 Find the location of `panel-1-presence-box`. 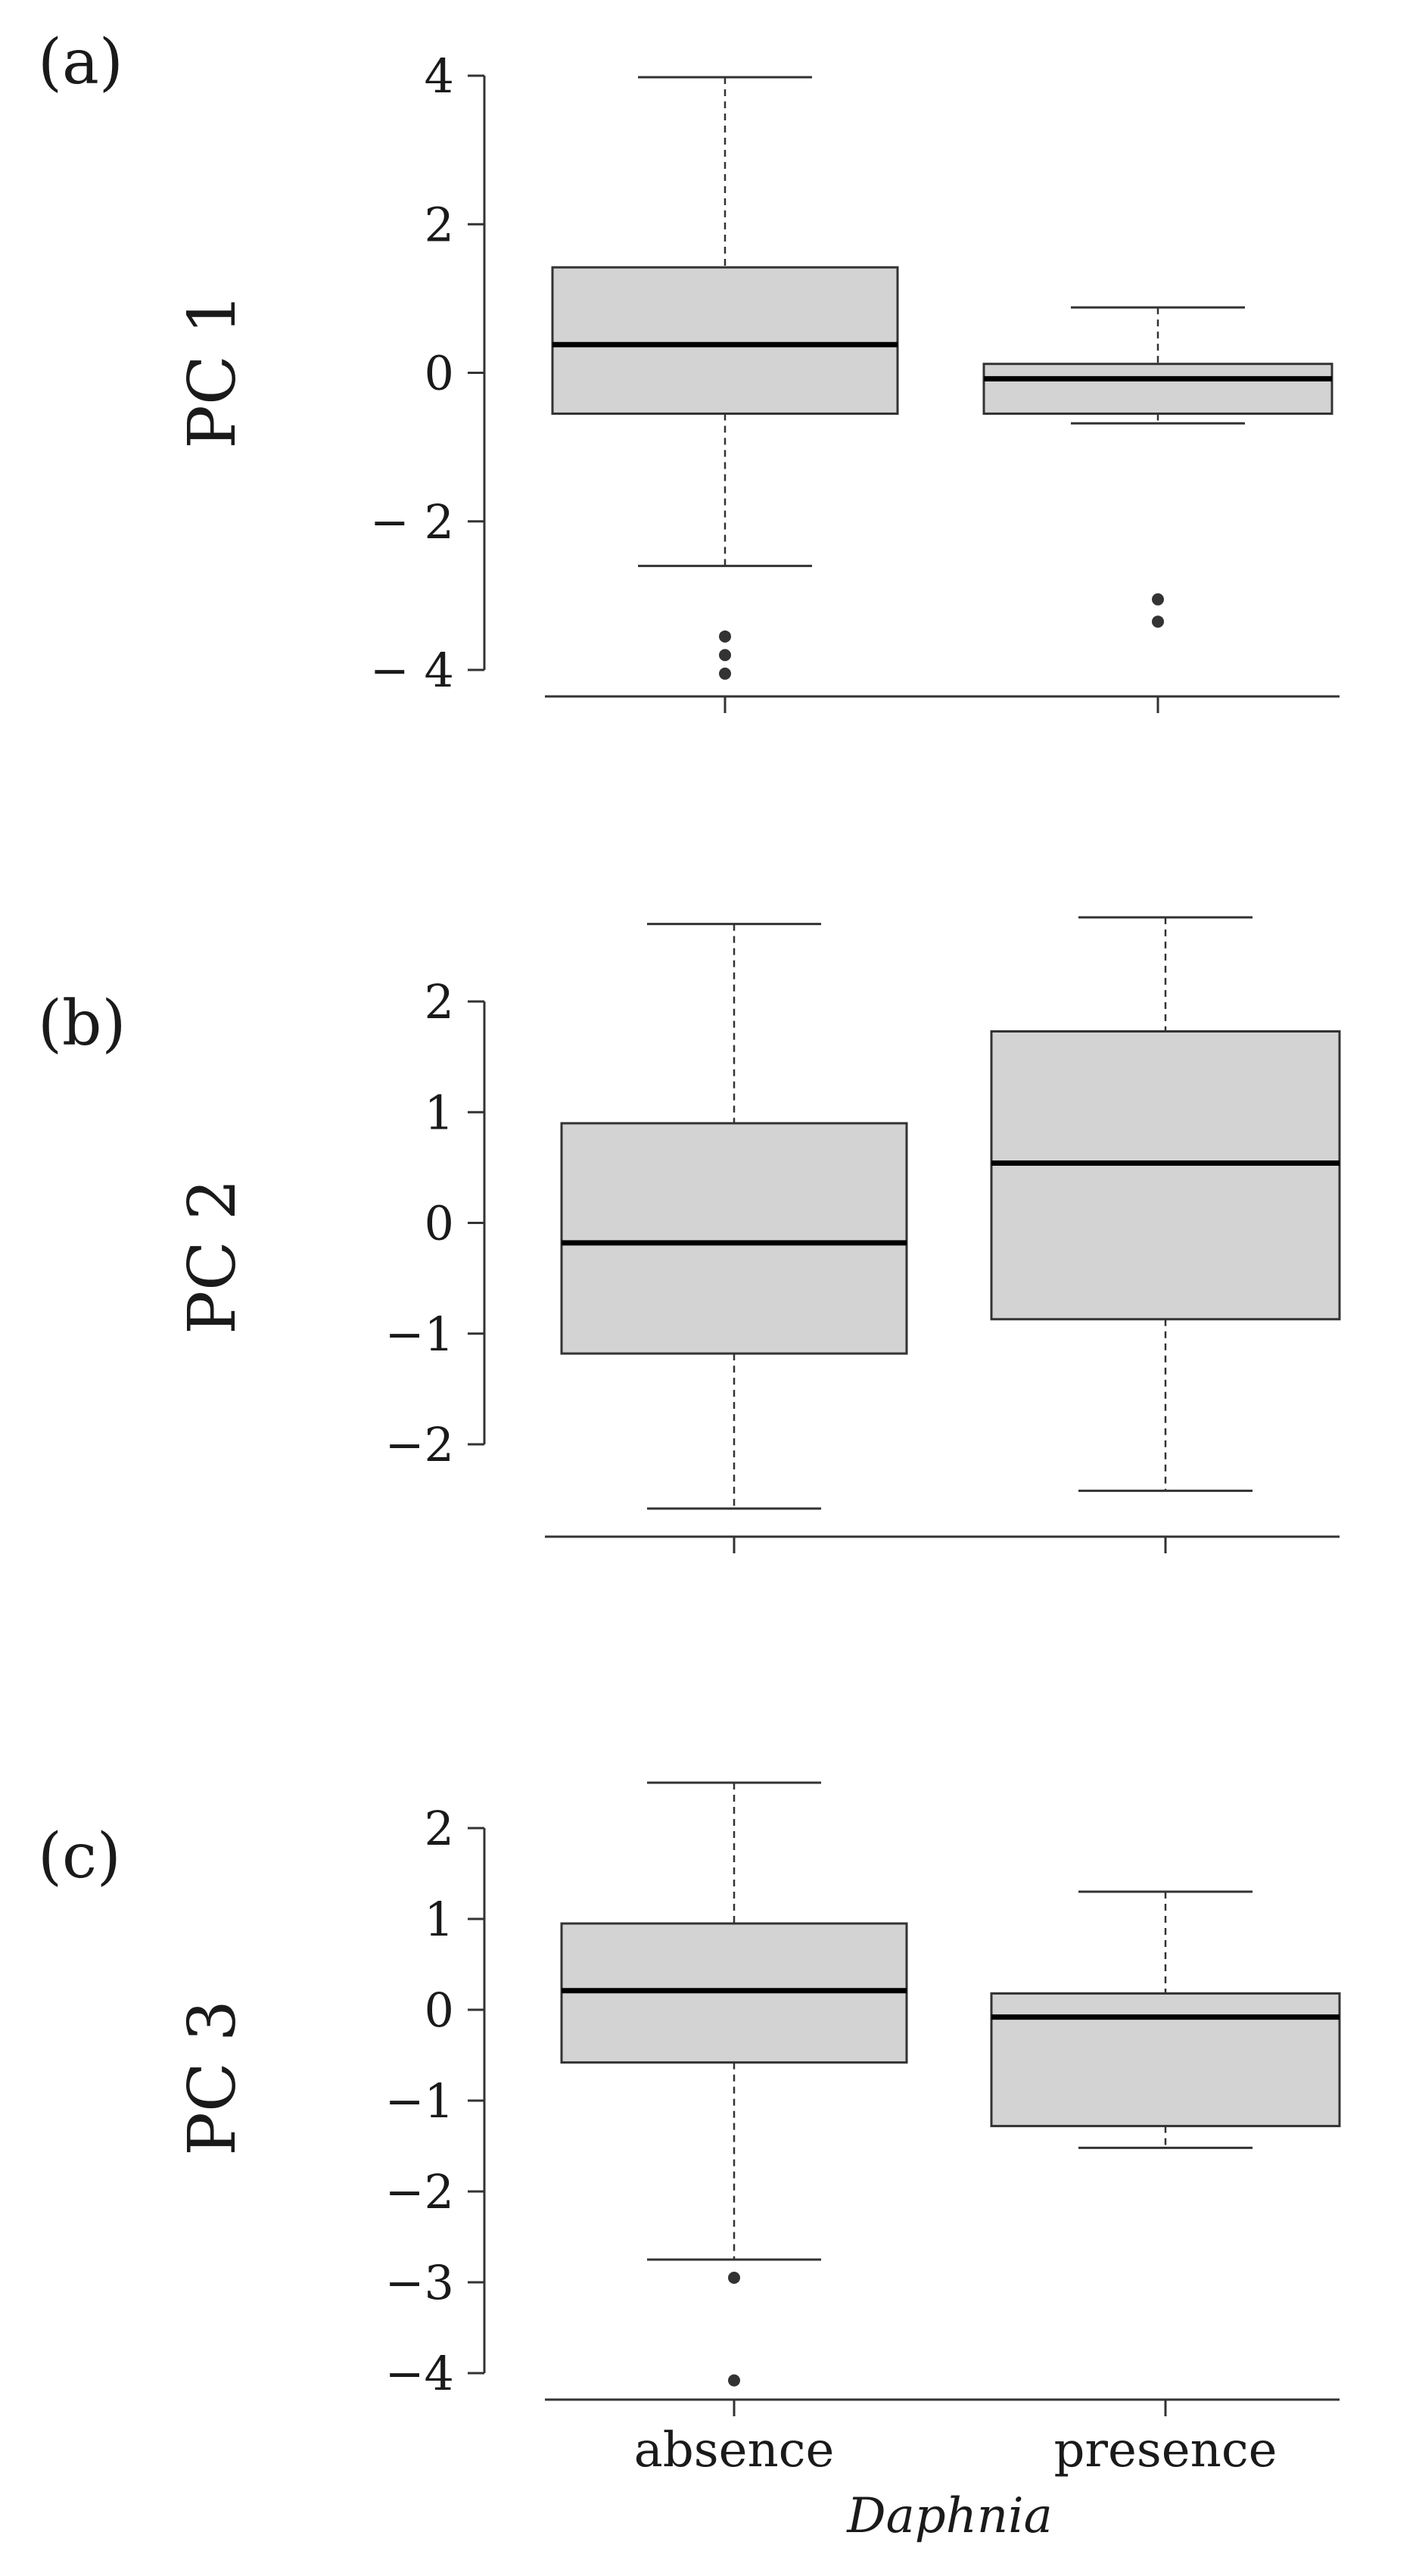

panel-1-presence-box is located at coordinates (1158, 389).